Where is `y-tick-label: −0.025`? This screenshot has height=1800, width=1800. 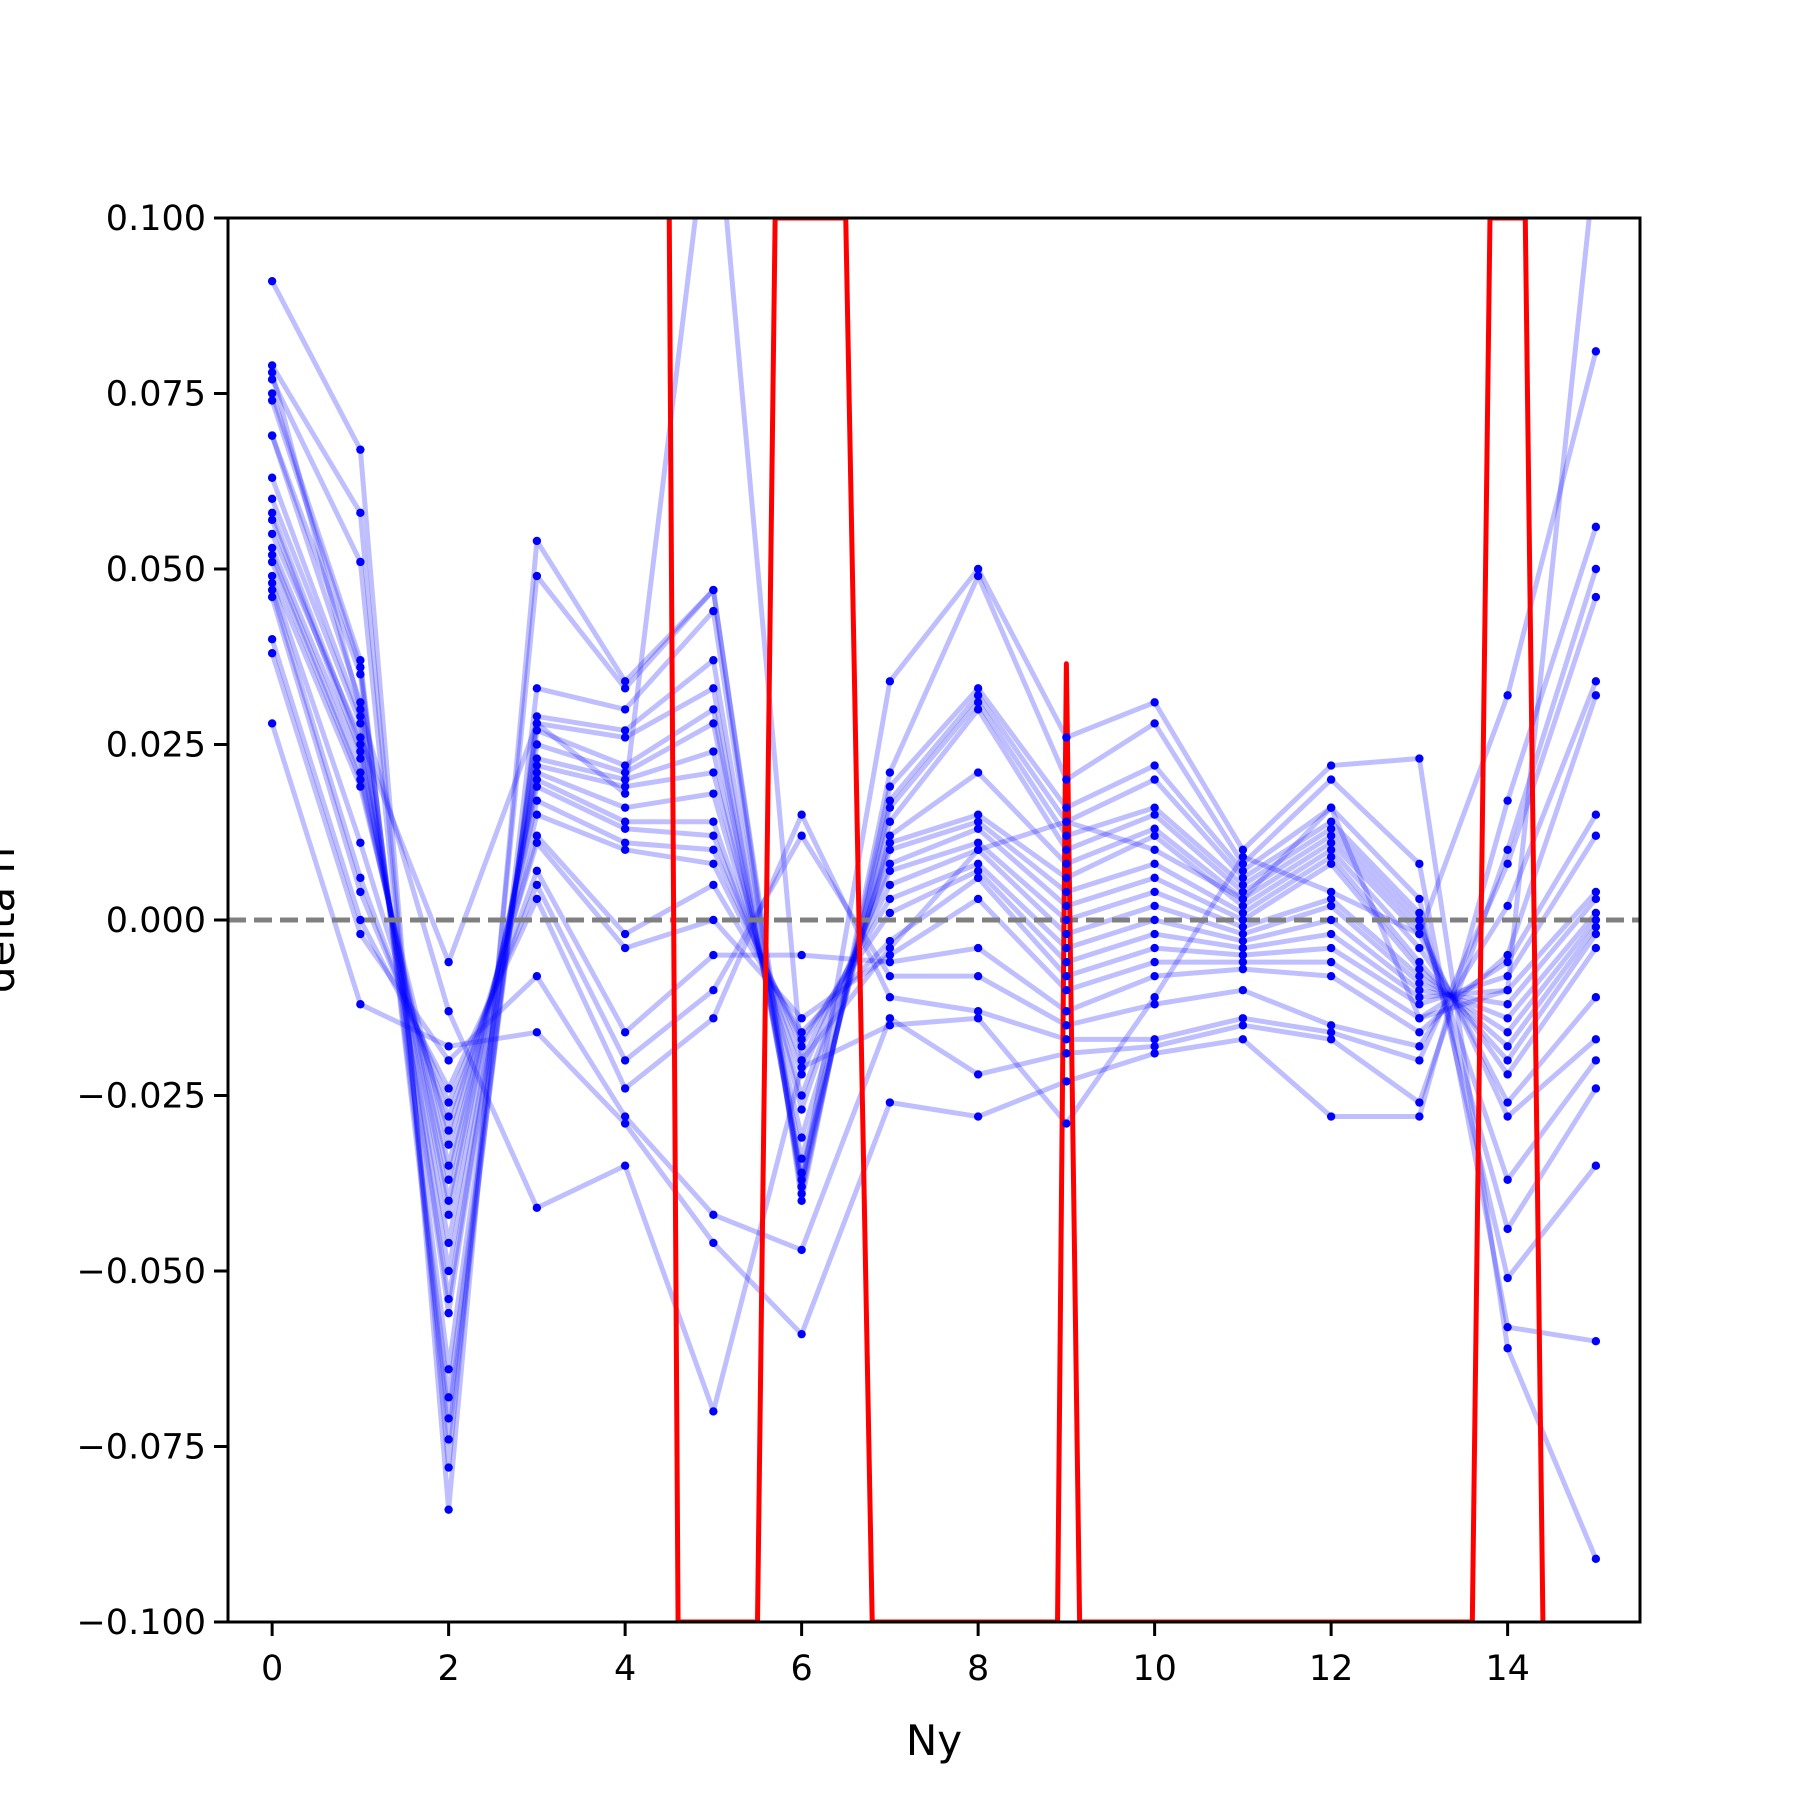 y-tick-label: −0.025 is located at coordinates (141, 1097).